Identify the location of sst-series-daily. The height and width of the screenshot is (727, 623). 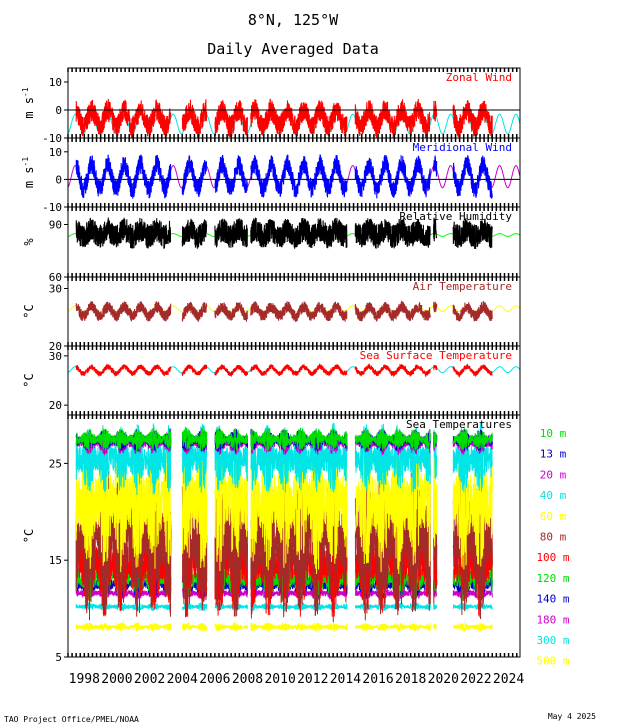
(284, 370).